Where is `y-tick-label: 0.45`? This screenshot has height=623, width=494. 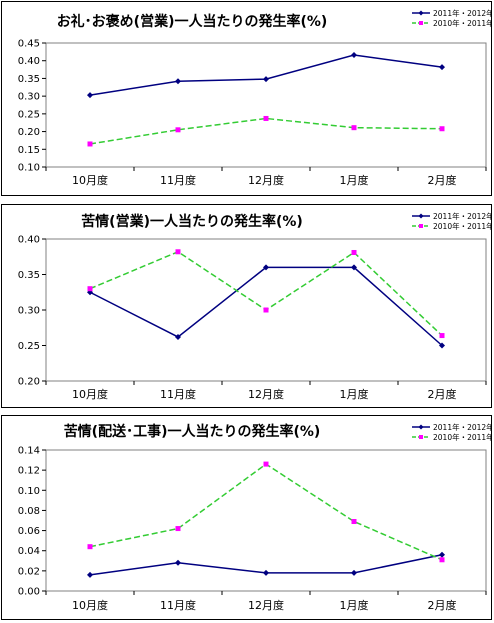 y-tick-label: 0.45 is located at coordinates (29, 44).